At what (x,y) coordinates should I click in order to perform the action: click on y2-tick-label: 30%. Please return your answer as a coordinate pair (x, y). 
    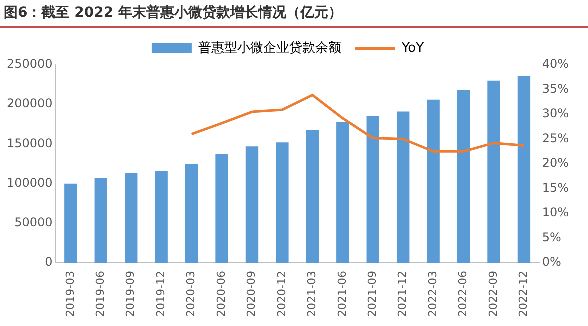
    Looking at the image, I should click on (555, 113).